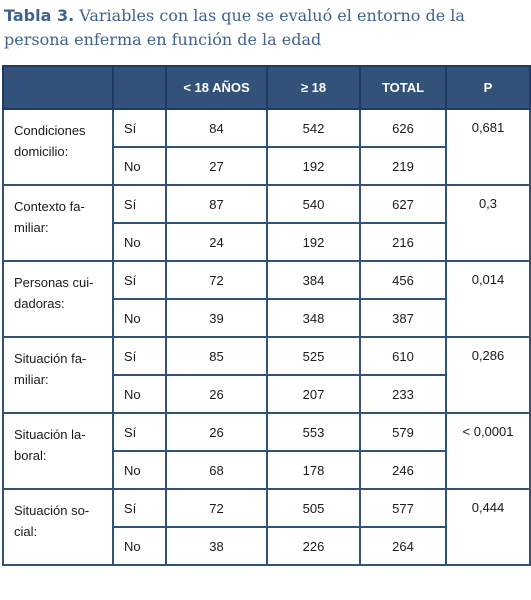 The height and width of the screenshot is (600, 531). I want to click on over-18-cell: 207, so click(313, 394).